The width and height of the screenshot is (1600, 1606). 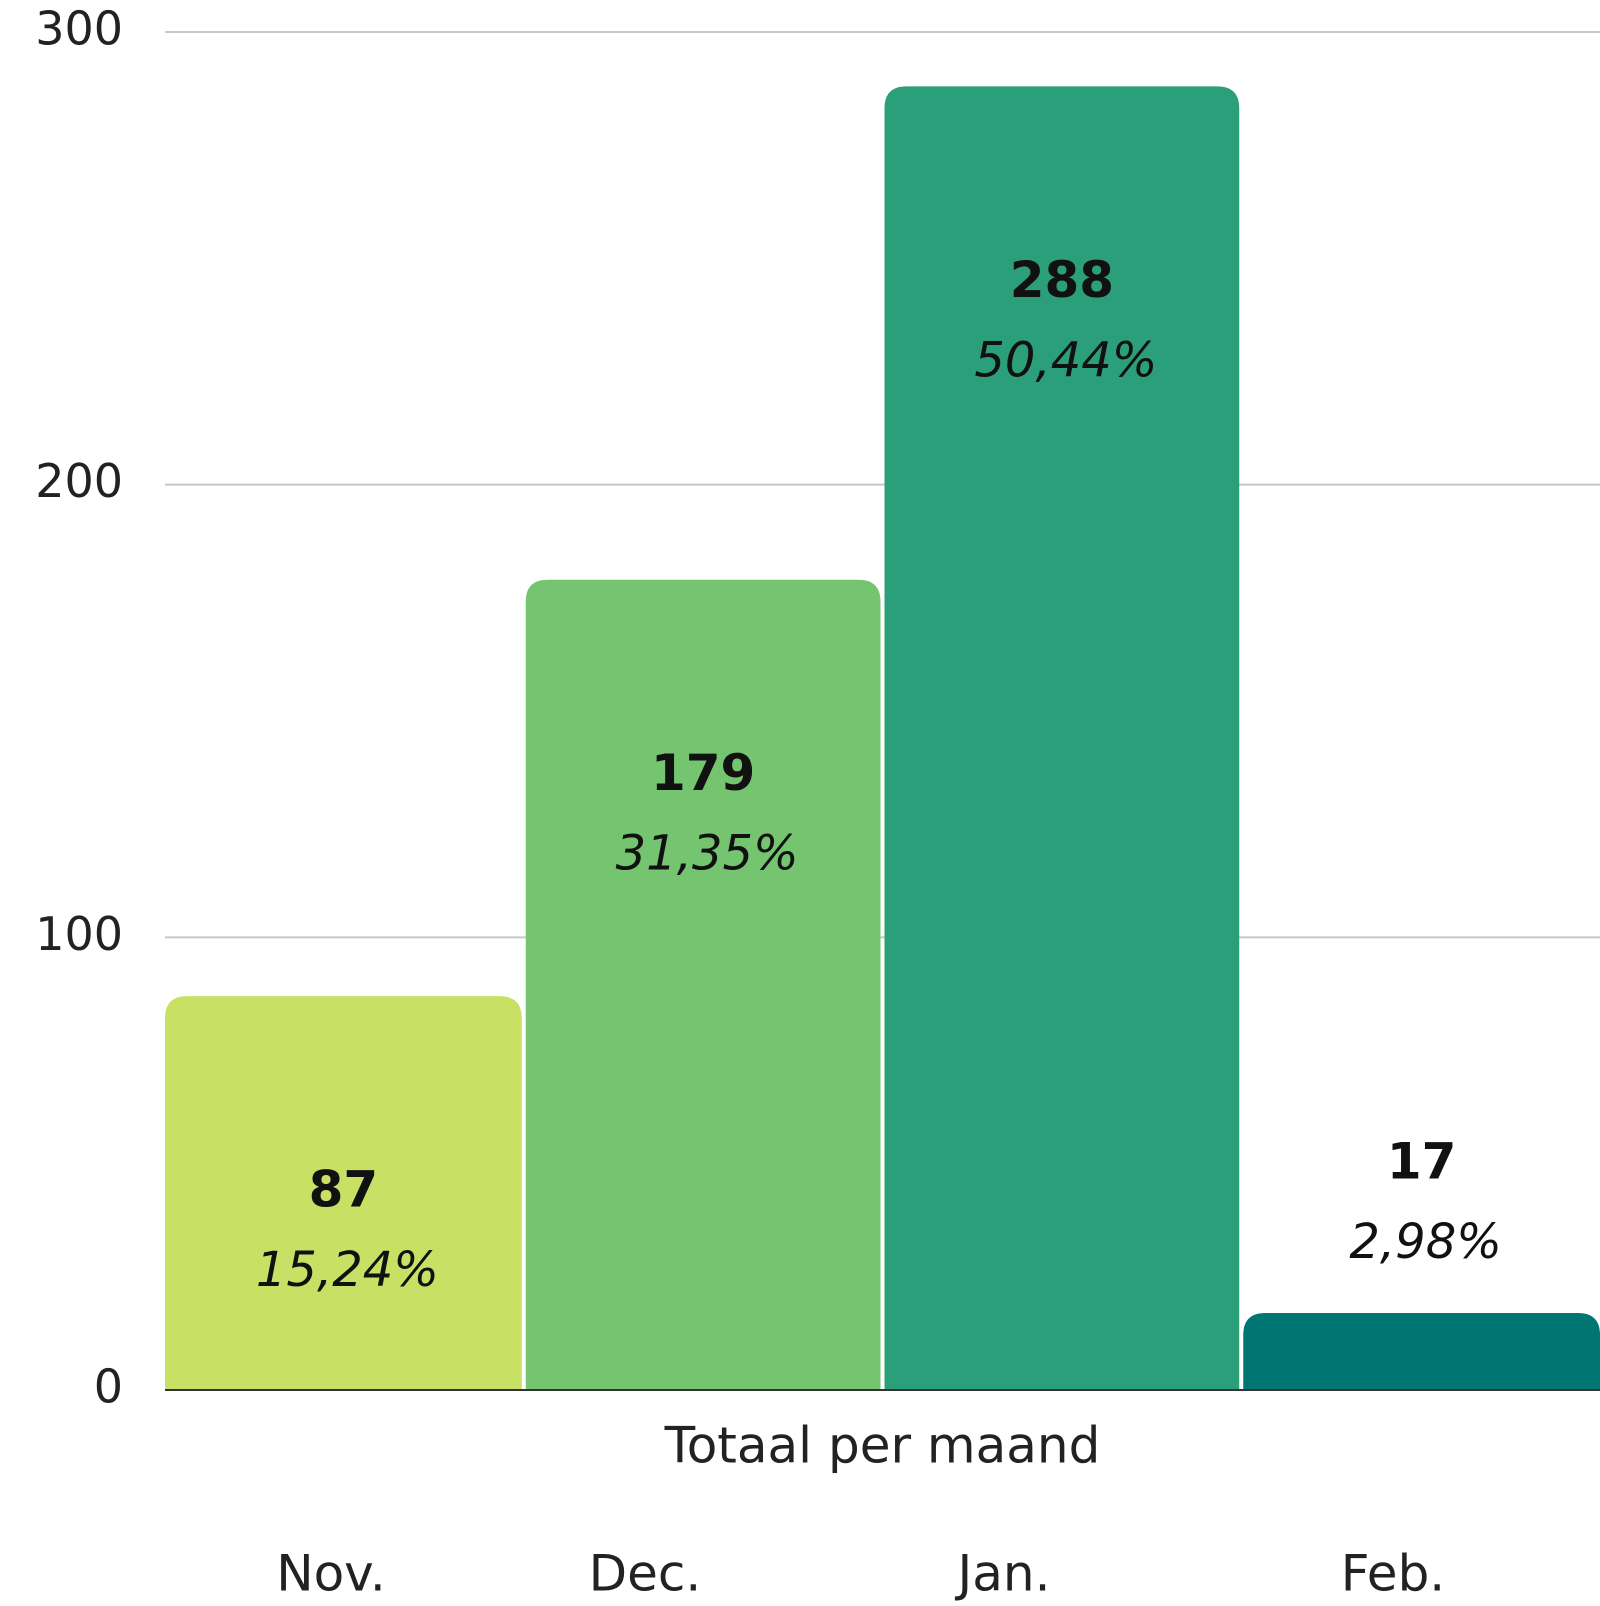 What do you see at coordinates (645, 1574) in the screenshot?
I see `legend-entry: Dec.` at bounding box center [645, 1574].